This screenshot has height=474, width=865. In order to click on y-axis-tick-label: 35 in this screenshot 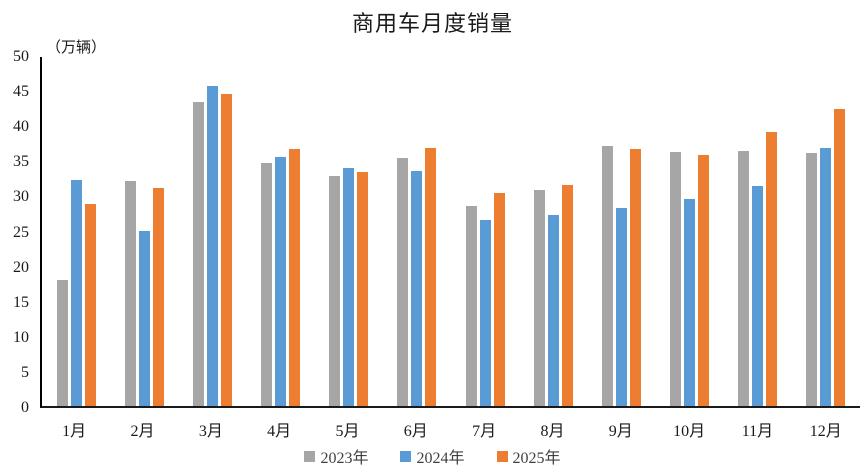, I will do `click(21, 162)`.